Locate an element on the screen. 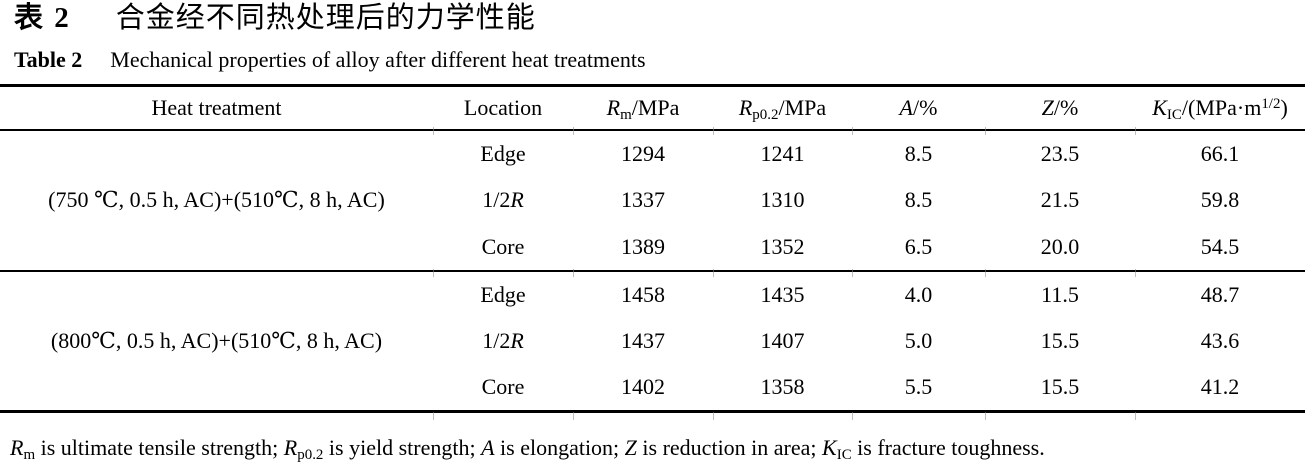  footnote-a-symbol: A is located at coordinates (488, 447).